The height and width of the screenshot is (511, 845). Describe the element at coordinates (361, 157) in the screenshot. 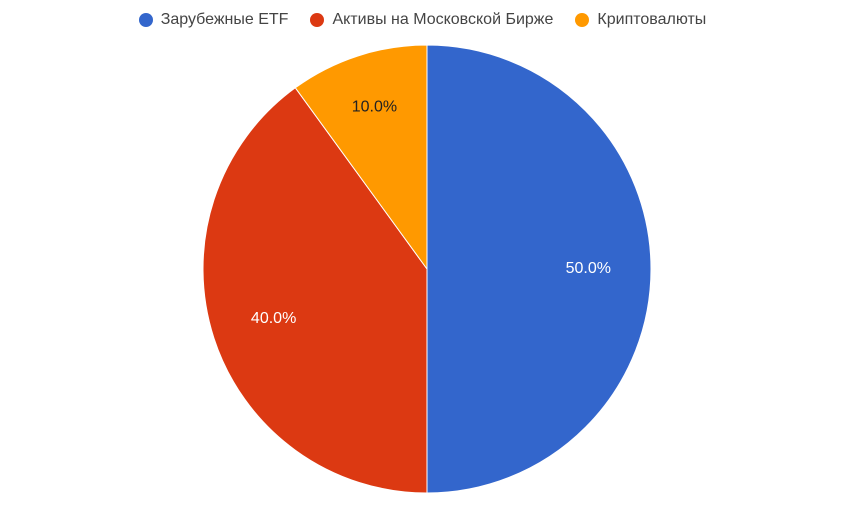

I see `pie-slice-crypto` at that location.